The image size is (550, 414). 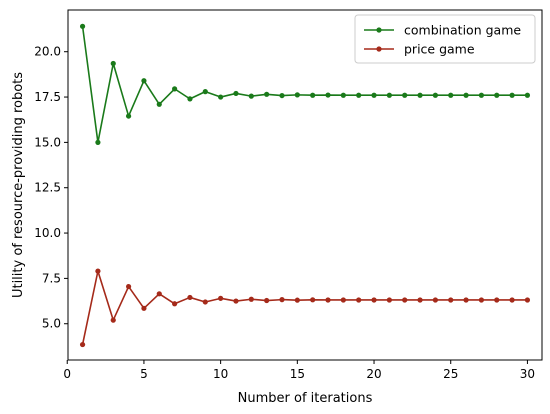 I want to click on x-tick-label: 5, so click(x=144, y=374).